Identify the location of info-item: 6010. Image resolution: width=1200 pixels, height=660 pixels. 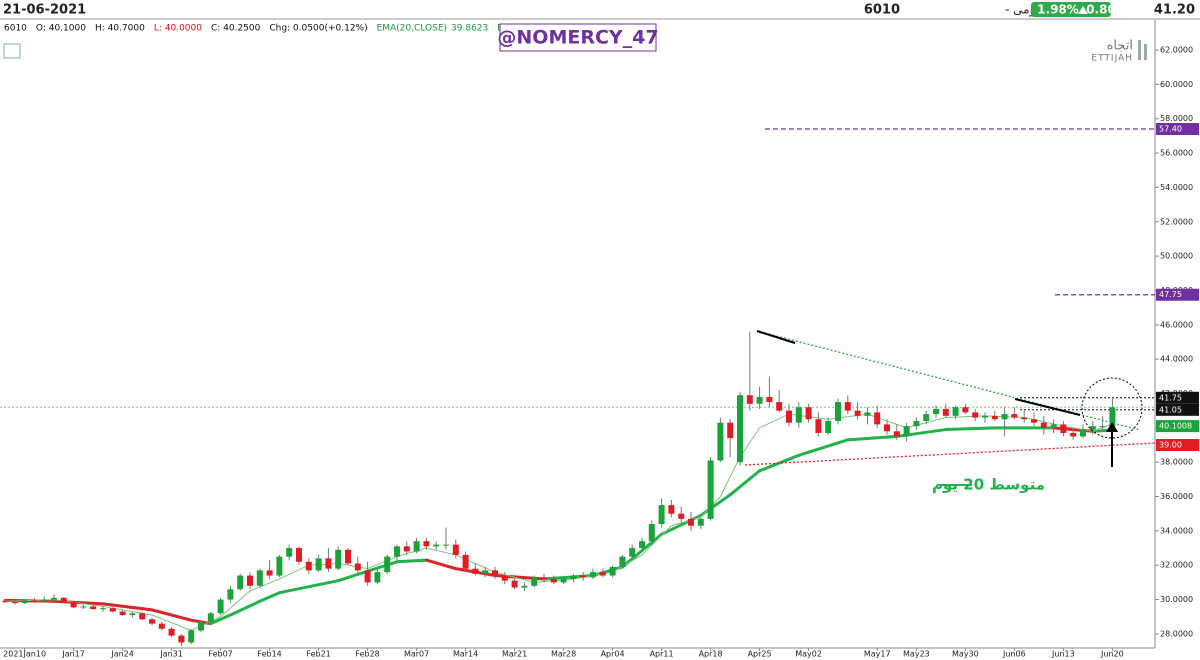
(15, 29).